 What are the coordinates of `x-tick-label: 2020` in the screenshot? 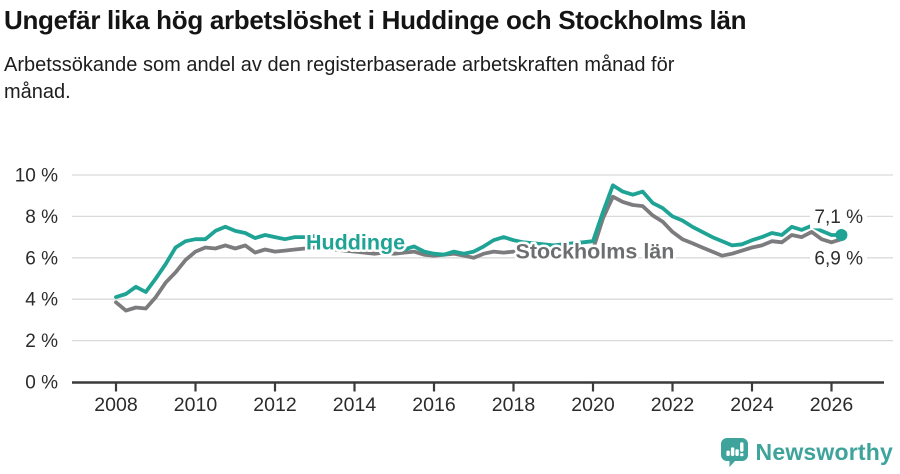 It's located at (593, 405).